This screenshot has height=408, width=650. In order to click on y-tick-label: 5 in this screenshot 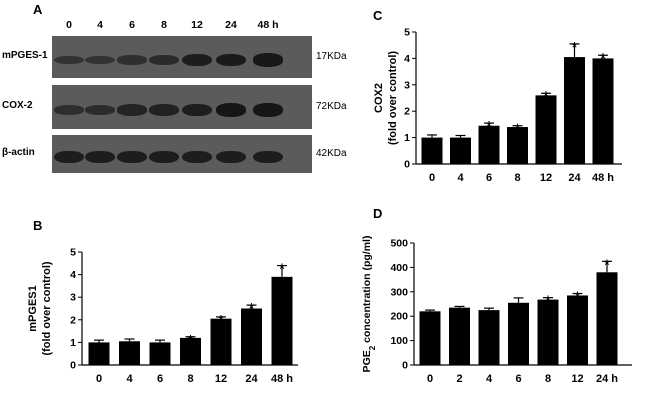, I will do `click(407, 33)`.